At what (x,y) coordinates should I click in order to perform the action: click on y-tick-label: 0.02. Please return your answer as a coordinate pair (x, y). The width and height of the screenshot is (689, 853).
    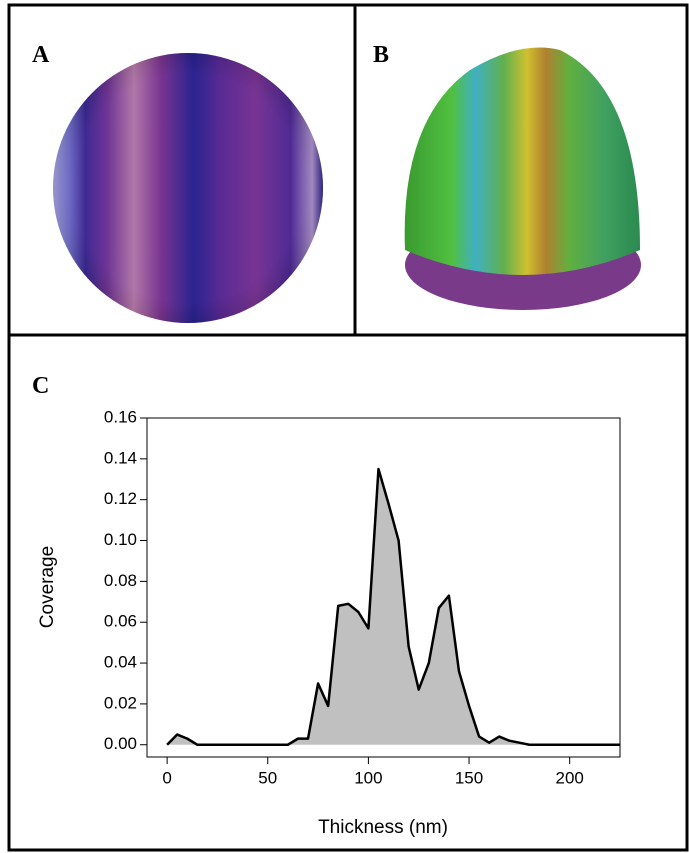
    Looking at the image, I should click on (120, 702).